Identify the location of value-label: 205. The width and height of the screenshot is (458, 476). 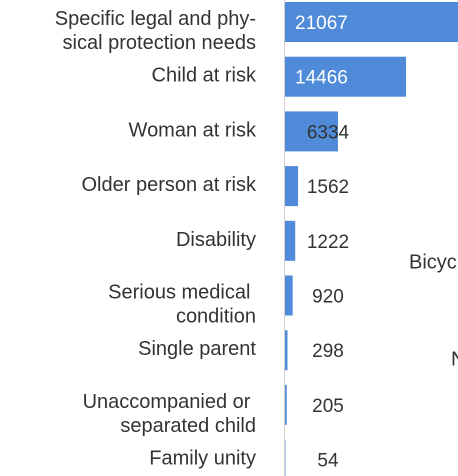
(328, 406).